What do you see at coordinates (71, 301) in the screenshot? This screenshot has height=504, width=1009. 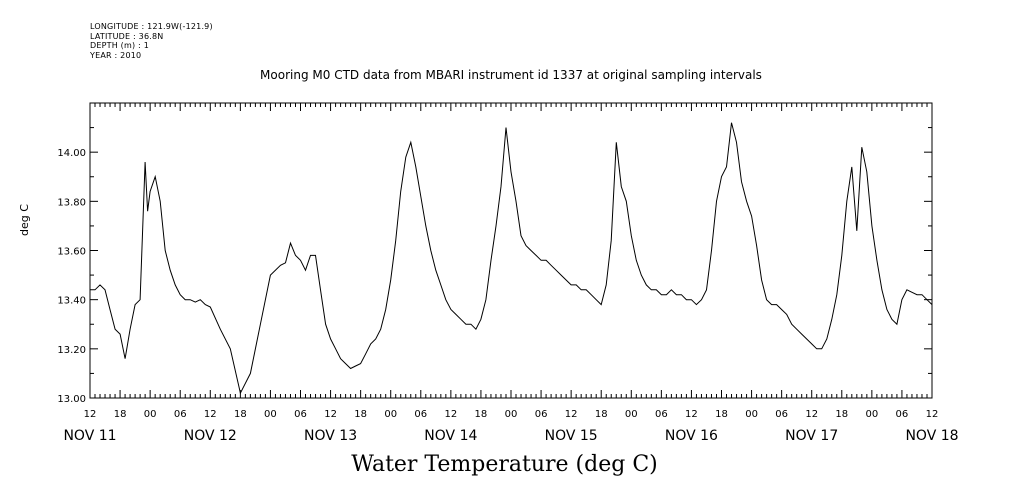 I see `y-tick-label: 13.40` at bounding box center [71, 301].